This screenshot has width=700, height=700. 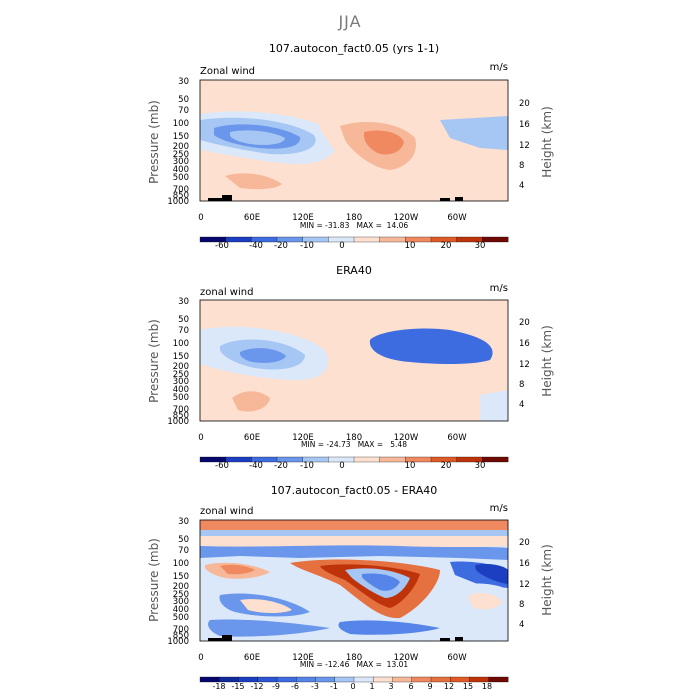 What do you see at coordinates (354, 658) in the screenshot?
I see `x-tick: 180` at bounding box center [354, 658].